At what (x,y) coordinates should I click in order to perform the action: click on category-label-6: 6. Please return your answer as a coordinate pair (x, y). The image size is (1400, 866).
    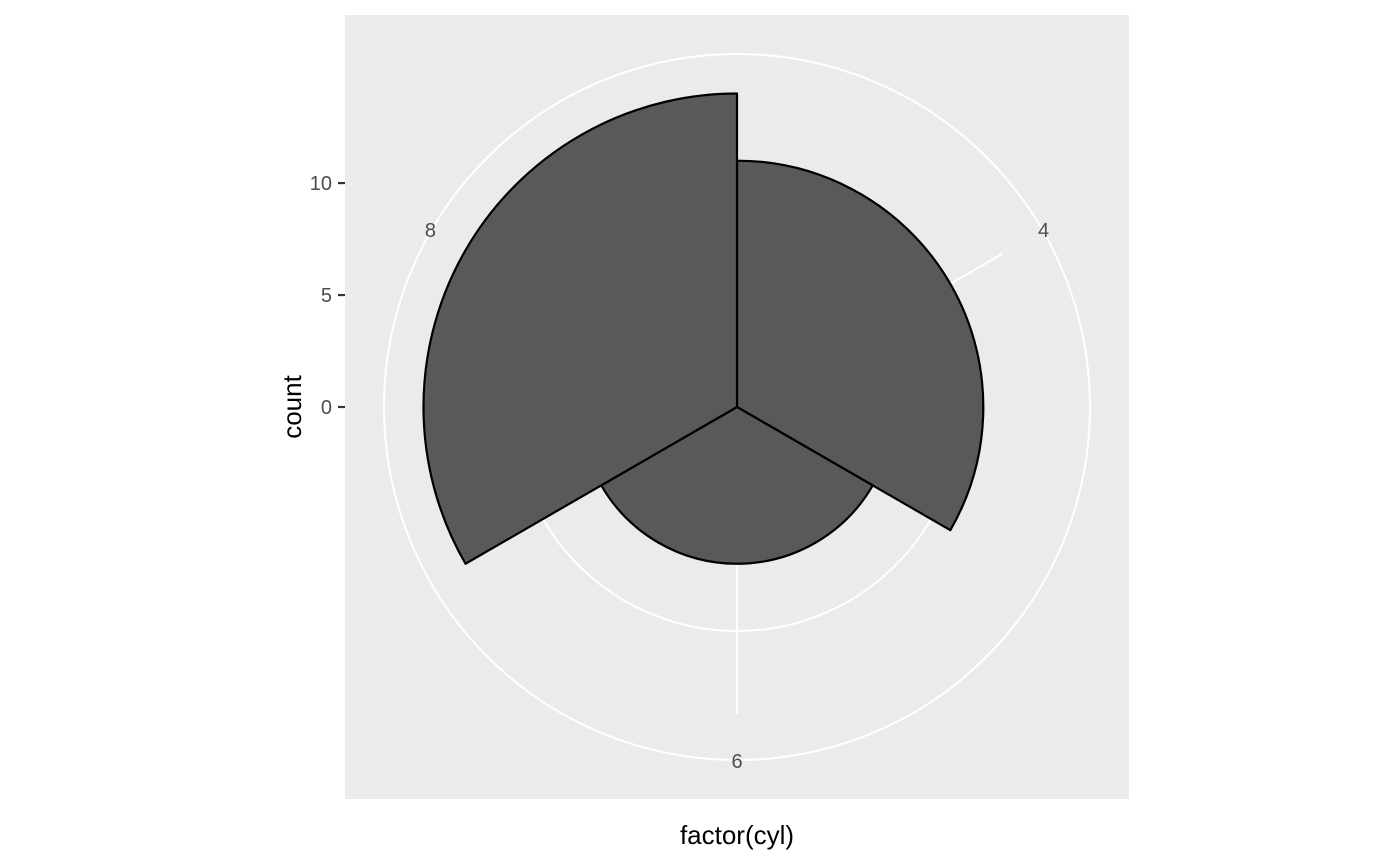
    Looking at the image, I should click on (736, 762).